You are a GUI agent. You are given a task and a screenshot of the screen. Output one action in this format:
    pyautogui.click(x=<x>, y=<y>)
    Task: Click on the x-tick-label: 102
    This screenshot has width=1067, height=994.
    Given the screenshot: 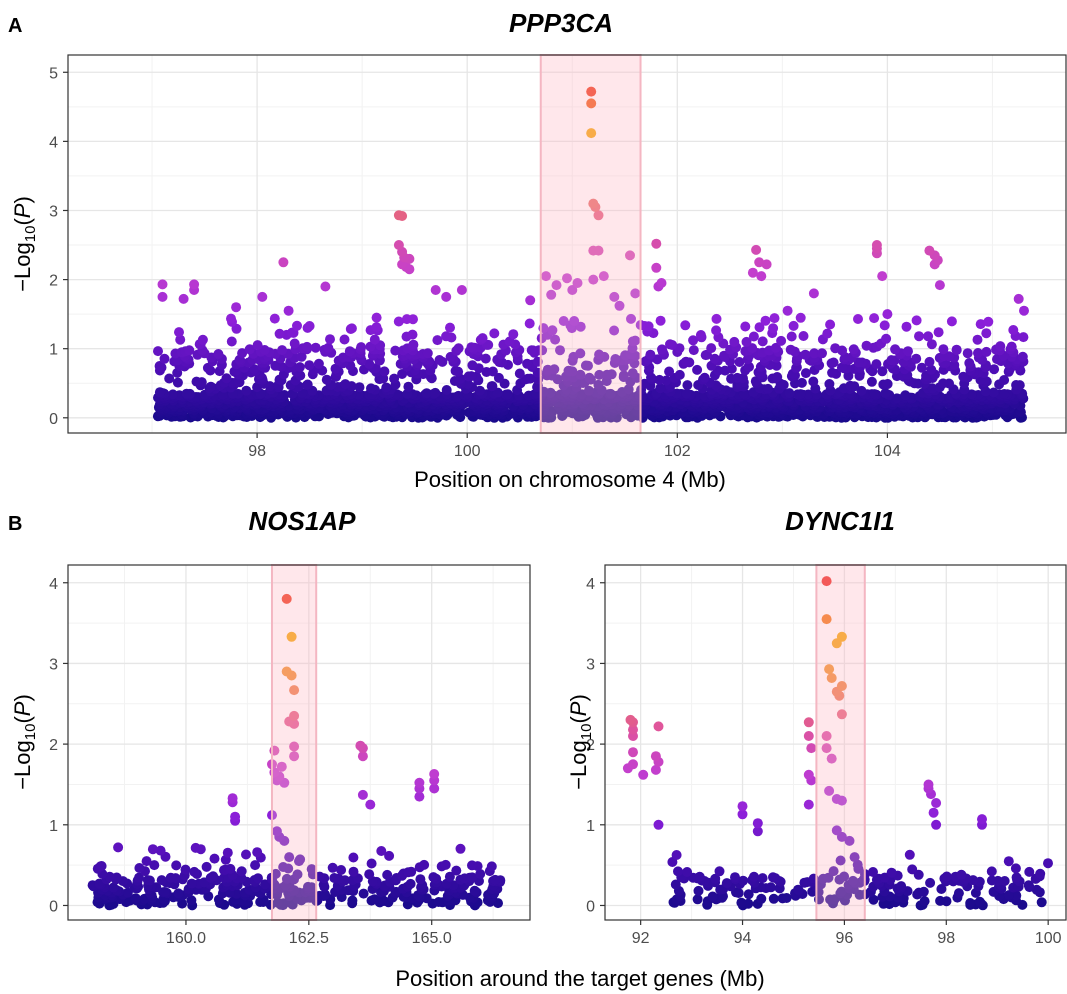 What is the action you would take?
    pyautogui.click(x=677, y=451)
    